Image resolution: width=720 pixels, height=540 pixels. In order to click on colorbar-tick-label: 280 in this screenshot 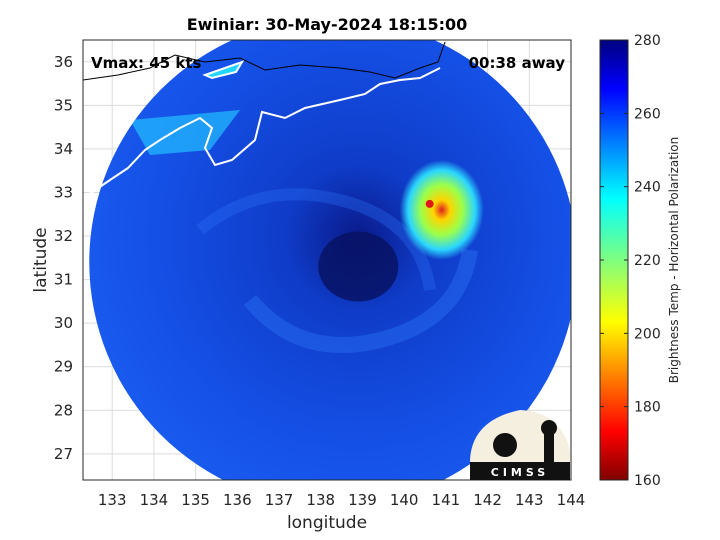, I will do `click(647, 41)`.